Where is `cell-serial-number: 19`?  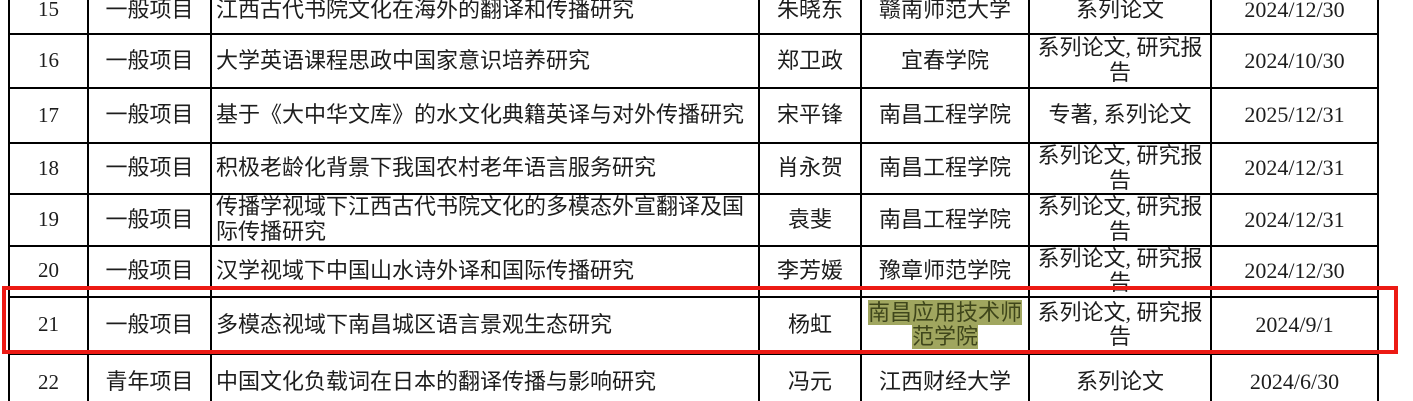 cell-serial-number: 19 is located at coordinates (48, 220).